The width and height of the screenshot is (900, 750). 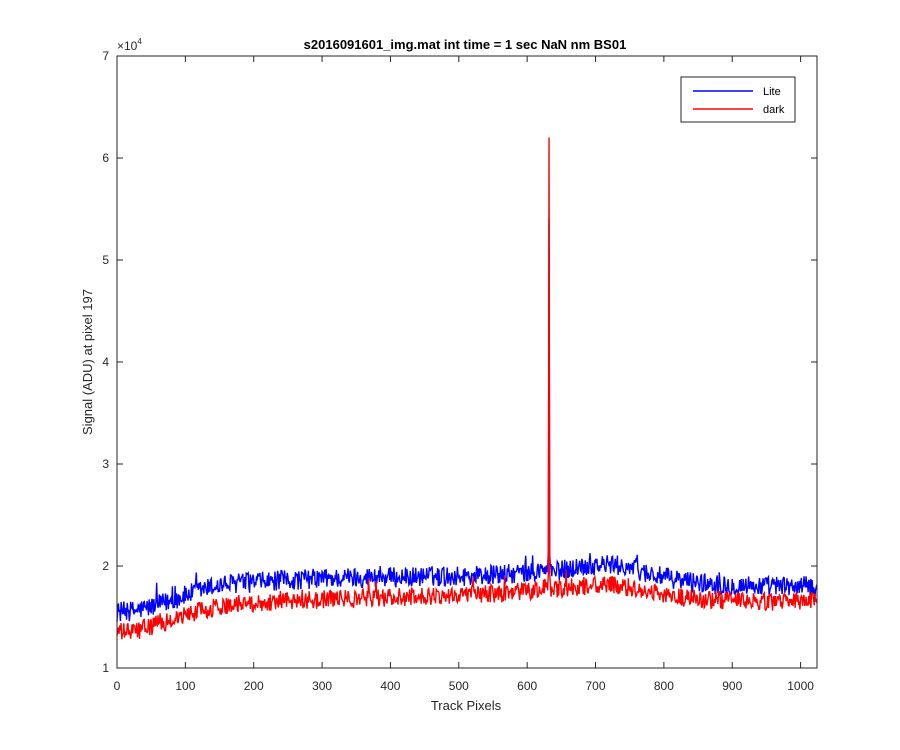 What do you see at coordinates (105, 158) in the screenshot?
I see `y-tick-label: 6` at bounding box center [105, 158].